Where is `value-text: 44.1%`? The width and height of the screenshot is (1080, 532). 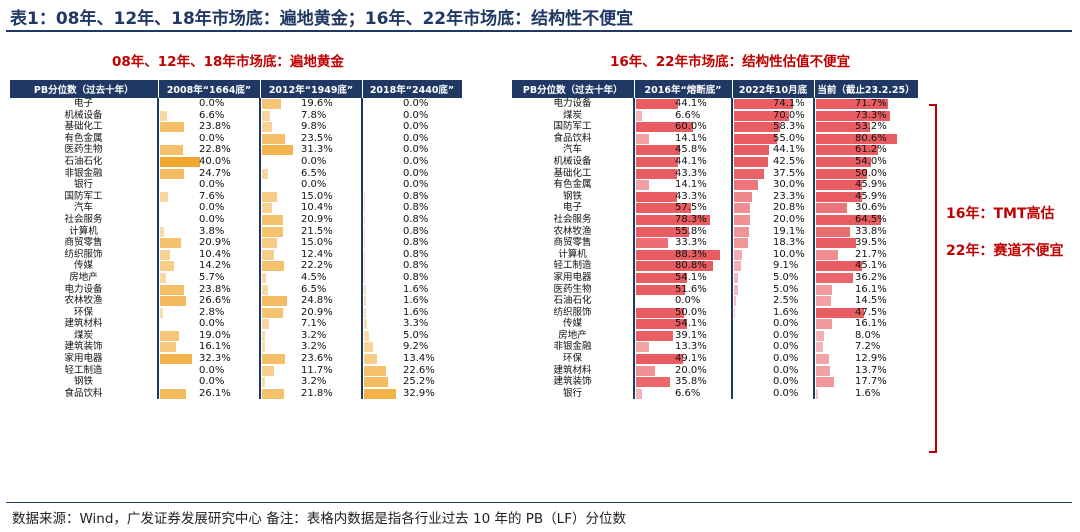
value-text: 44.1% is located at coordinates (789, 150).